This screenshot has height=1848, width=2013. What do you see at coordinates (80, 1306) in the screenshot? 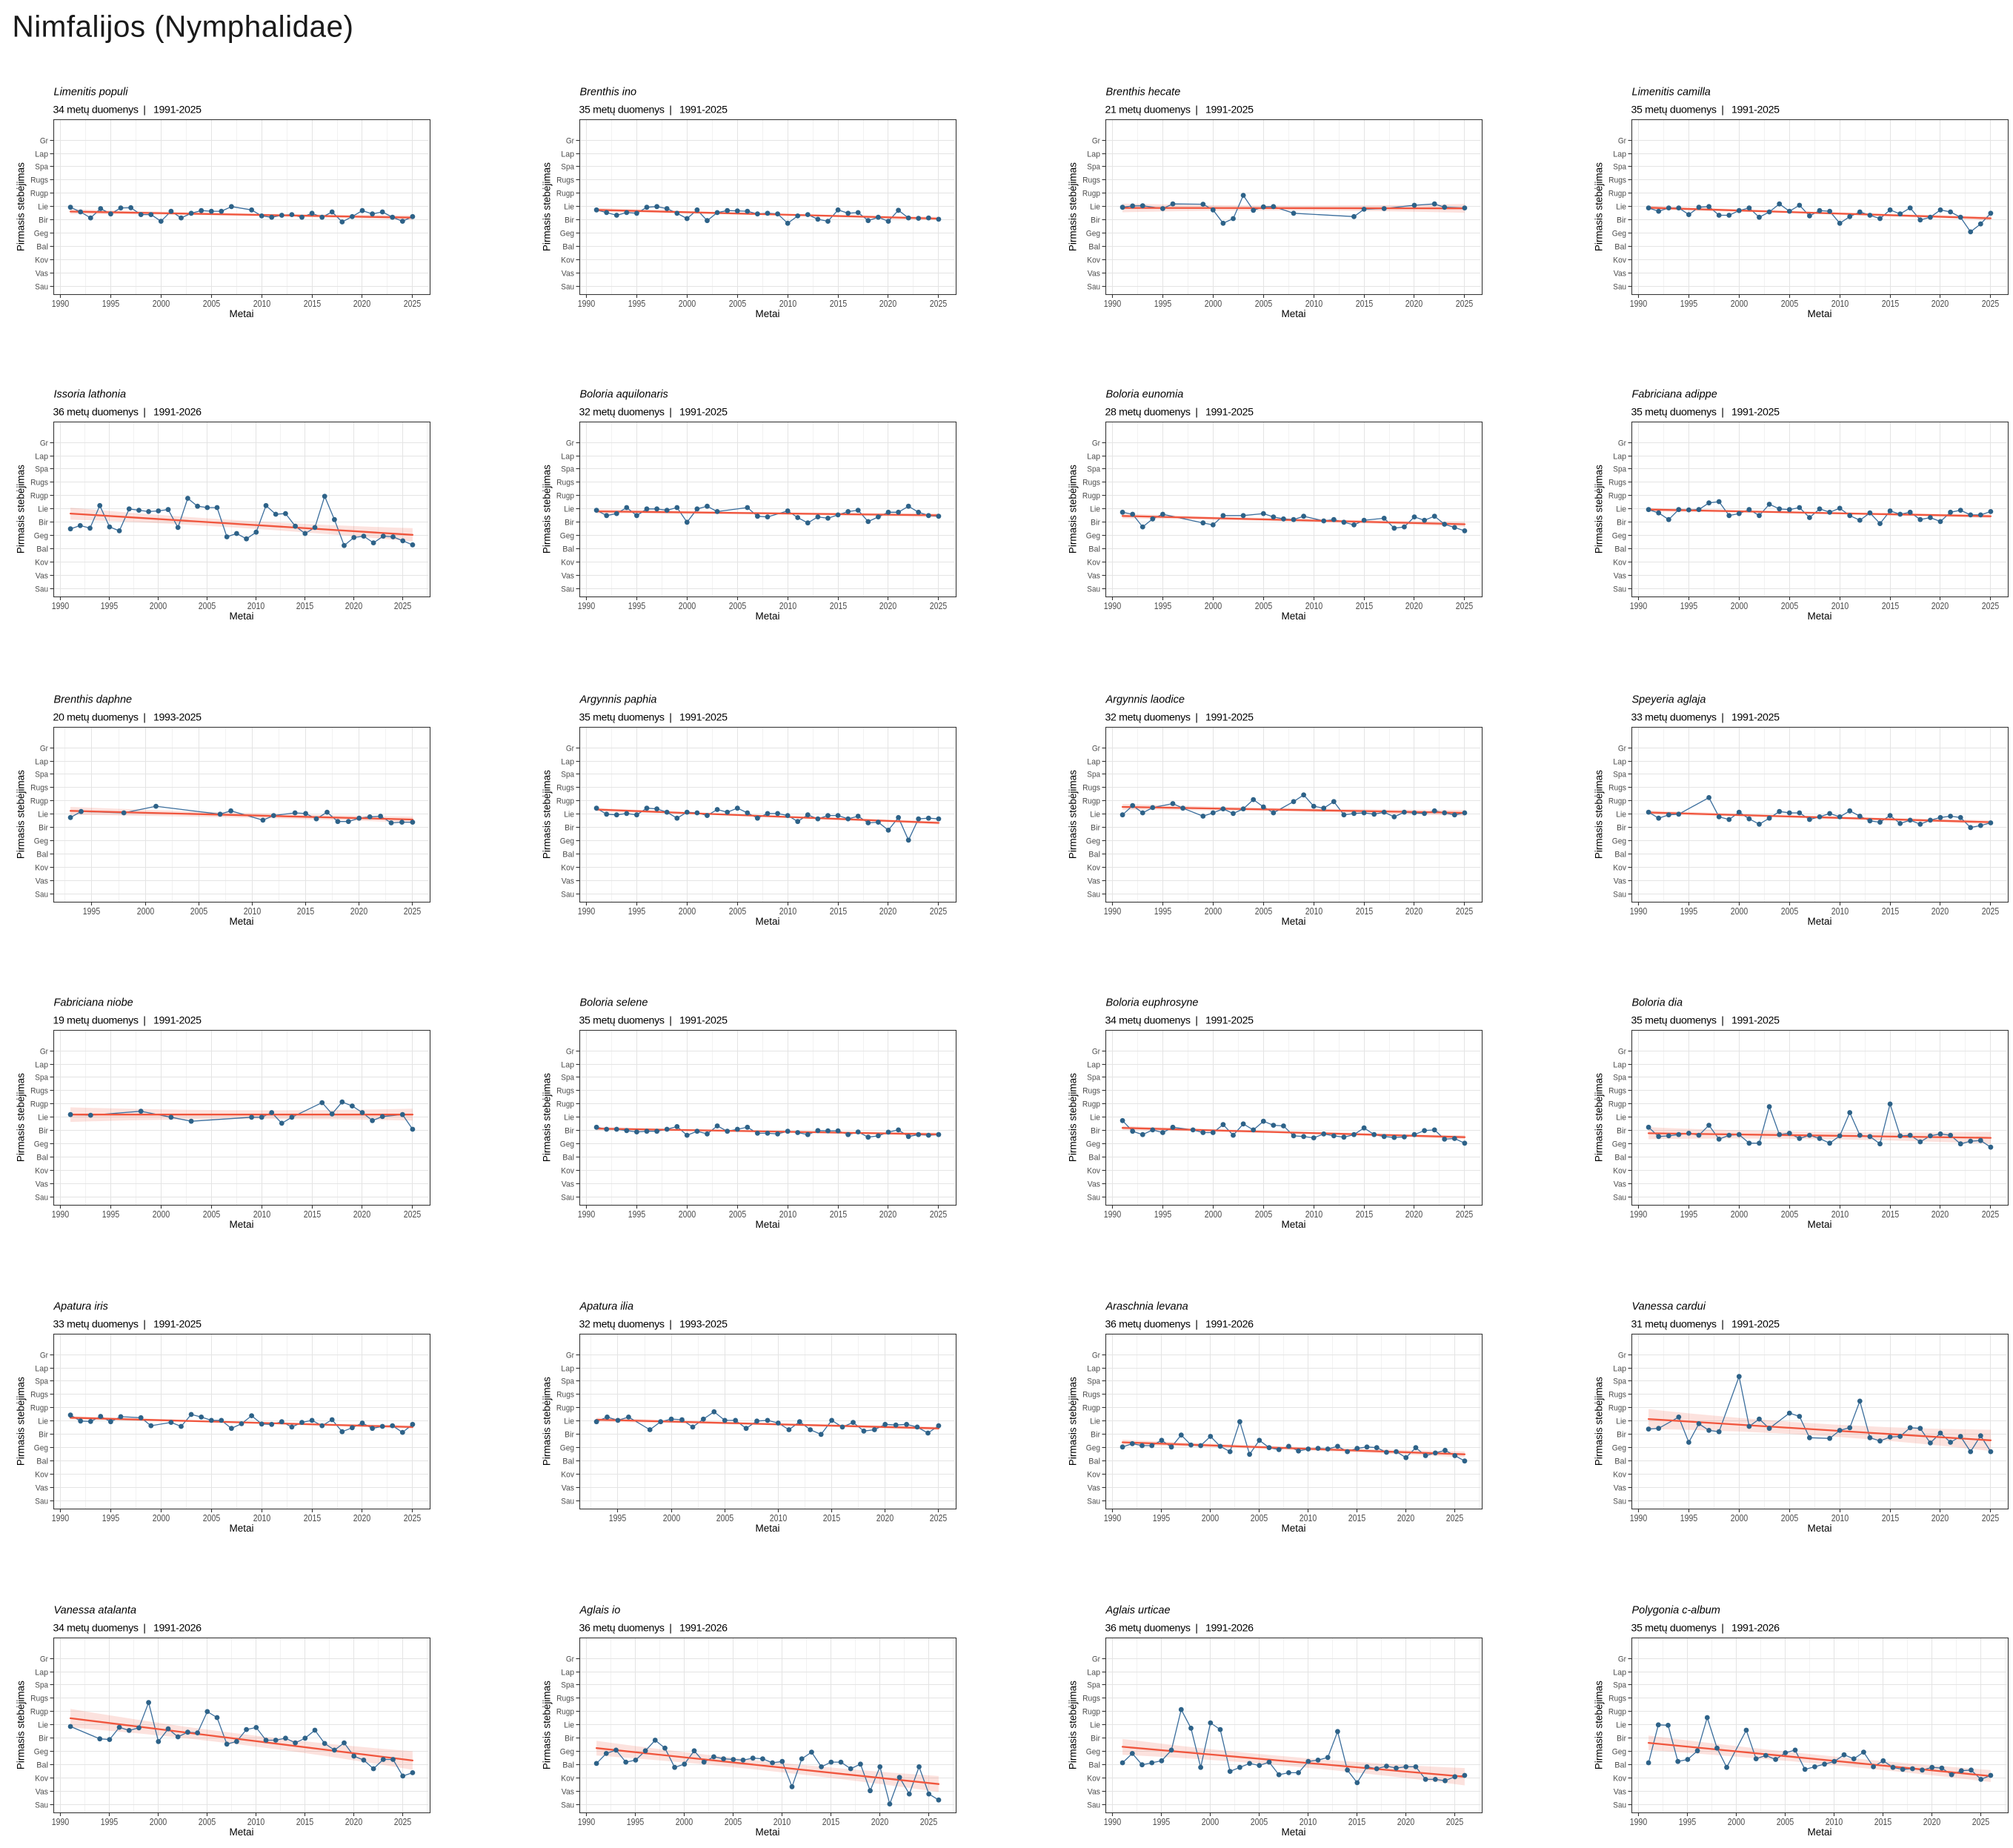
I see `svg-text: Apatura iris` at bounding box center [80, 1306].